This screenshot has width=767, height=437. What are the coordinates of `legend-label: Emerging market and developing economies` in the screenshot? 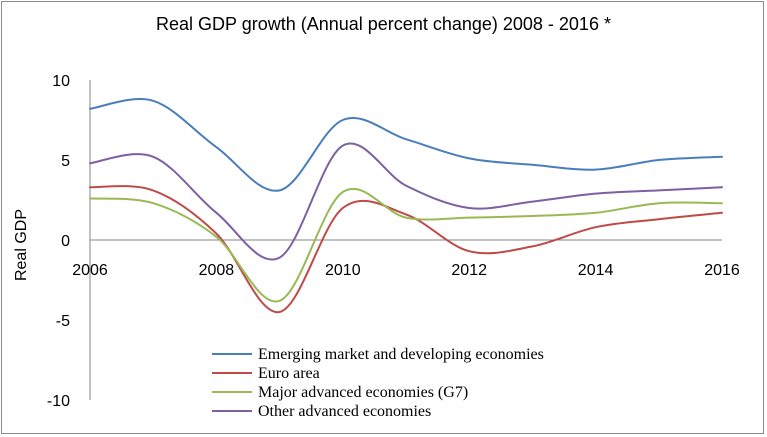 It's located at (401, 354).